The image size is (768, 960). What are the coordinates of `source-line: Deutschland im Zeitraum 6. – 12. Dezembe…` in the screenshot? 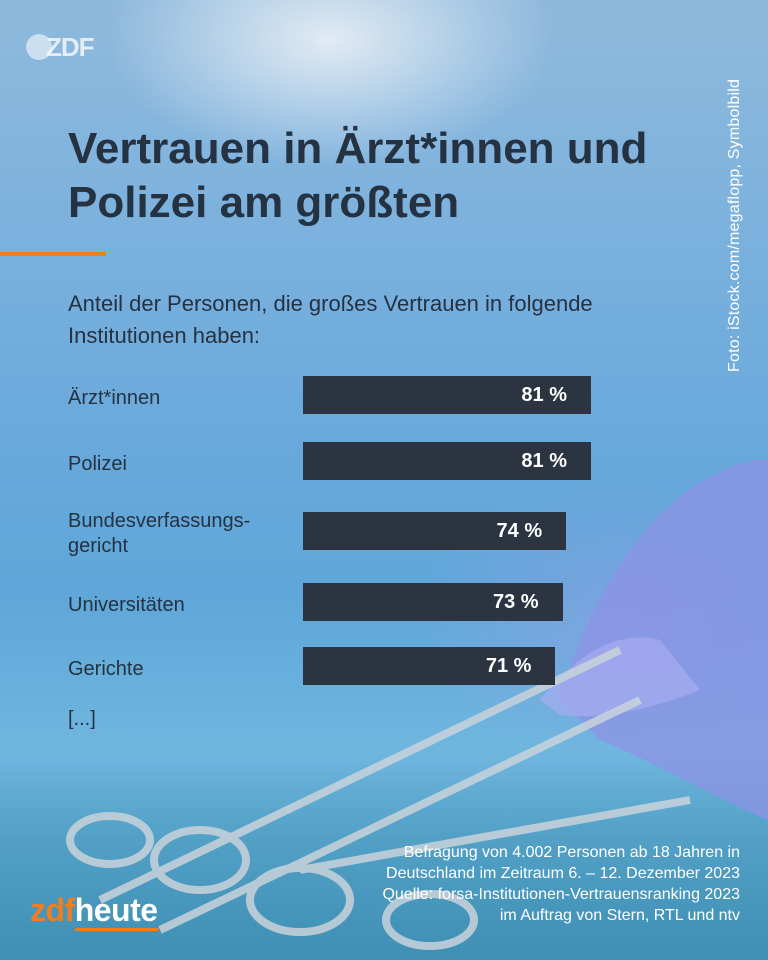 It's located at (563, 873).